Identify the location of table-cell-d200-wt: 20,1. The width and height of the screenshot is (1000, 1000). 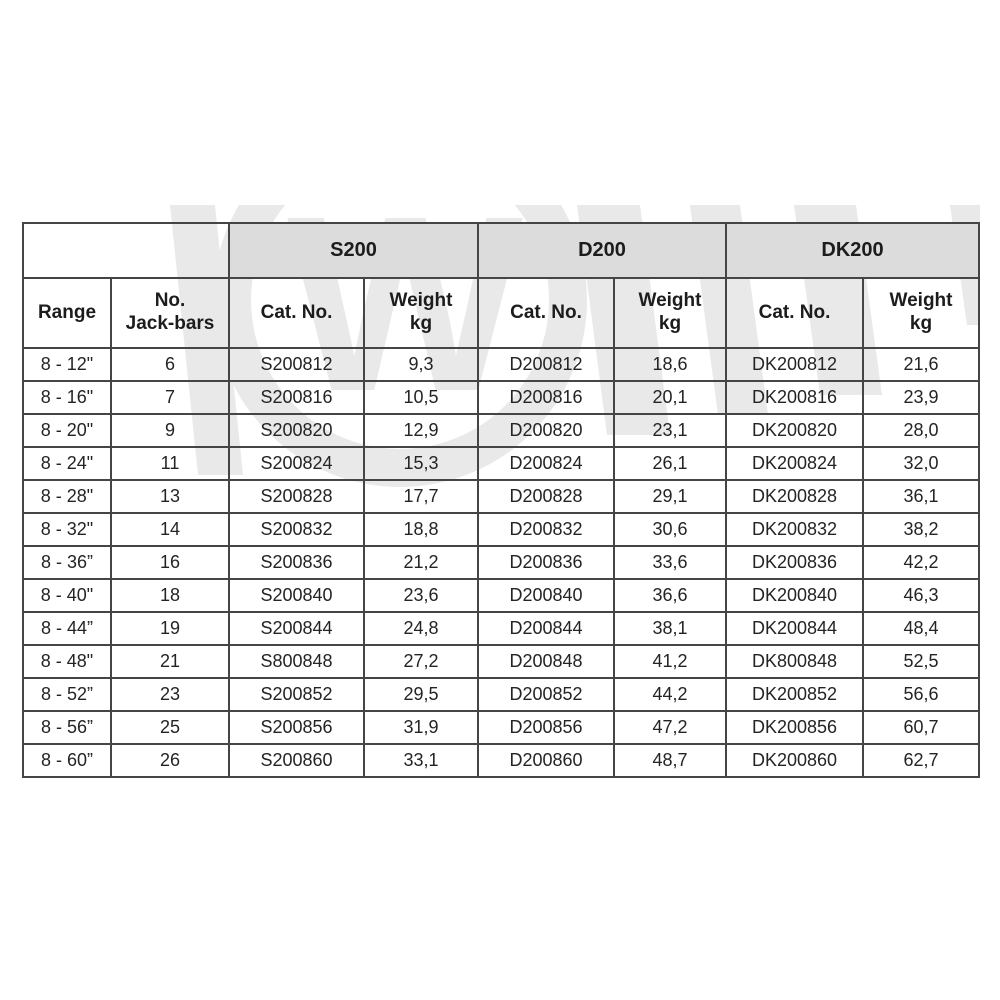
(670, 397).